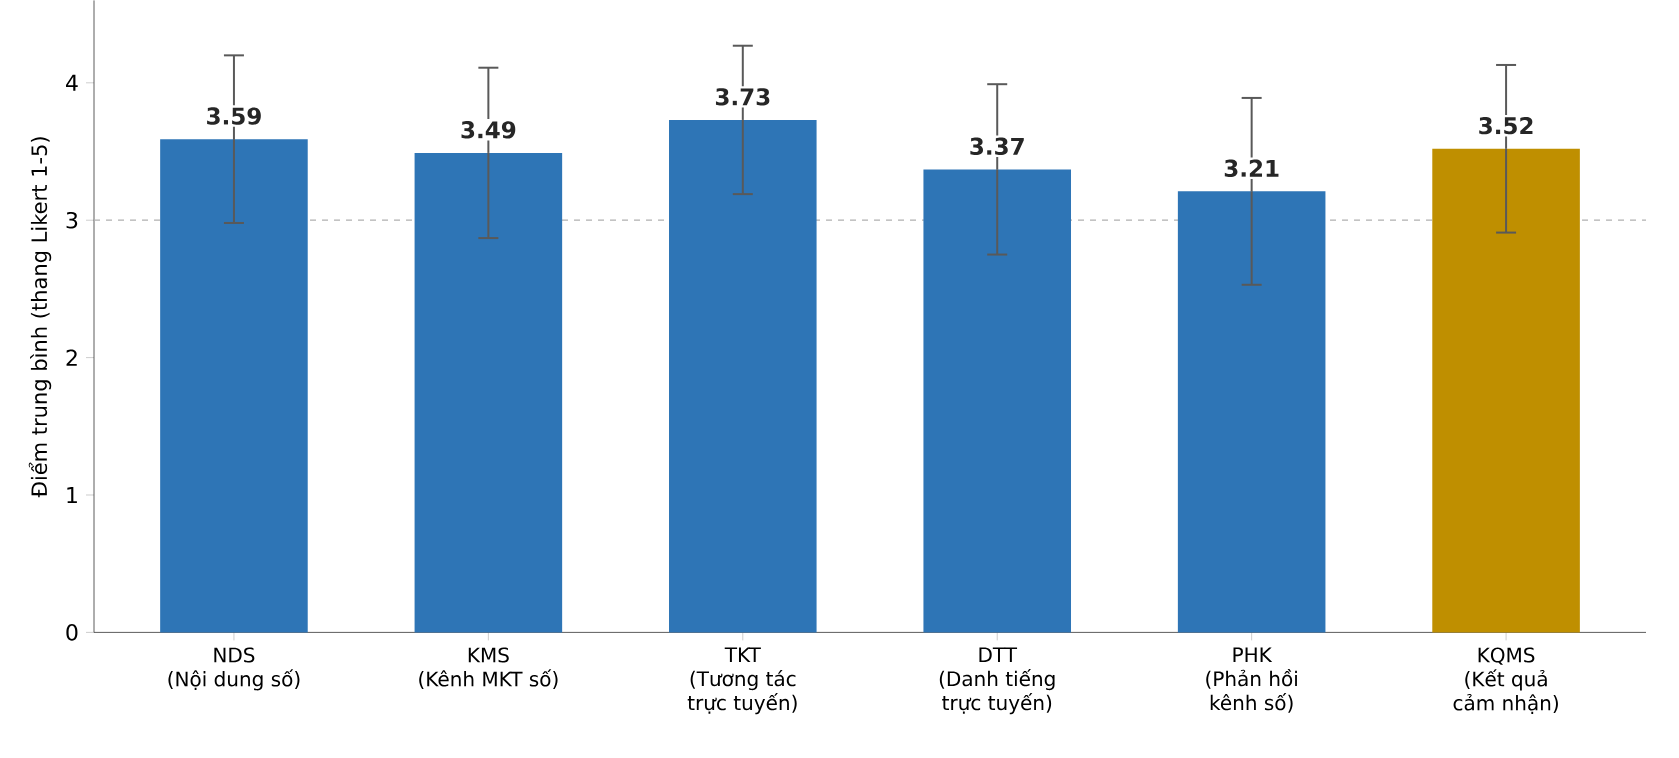  Describe the element at coordinates (488, 668) in the screenshot. I see `x-tick-label: KMS (Kênh MKT số)` at that location.